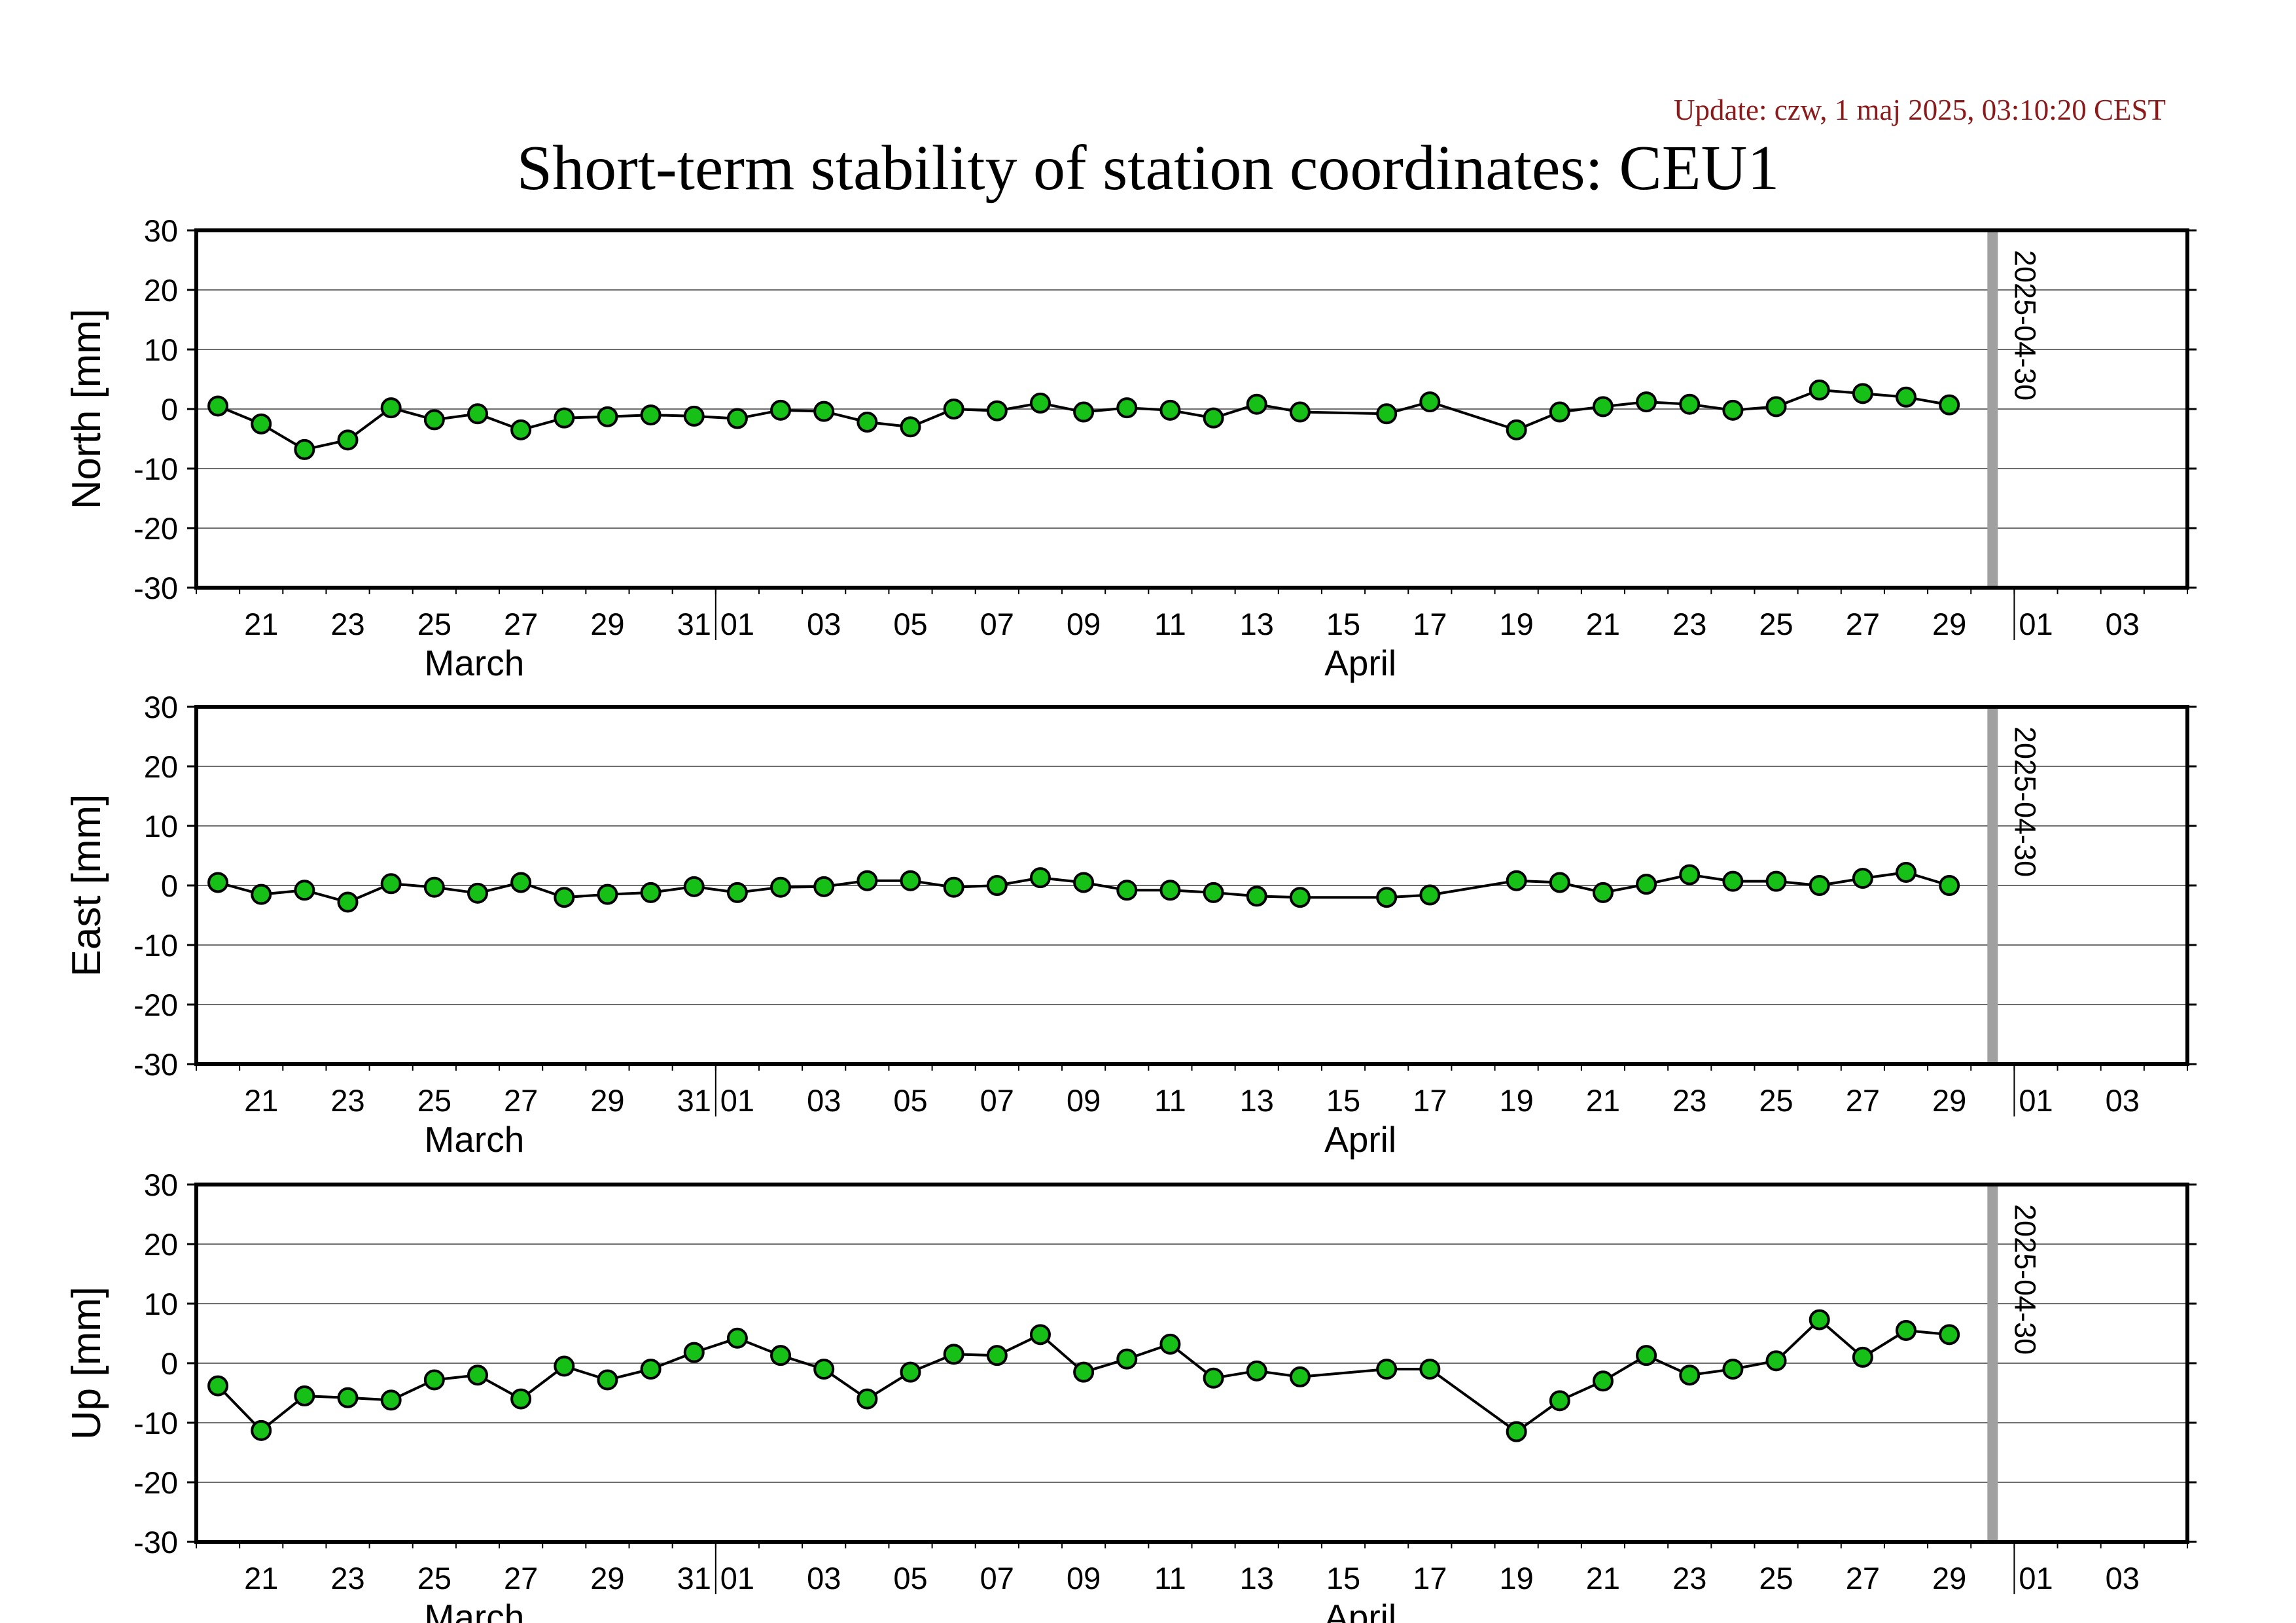  What do you see at coordinates (1170, 1578) in the screenshot?
I see `x-tick-label: 11` at bounding box center [1170, 1578].